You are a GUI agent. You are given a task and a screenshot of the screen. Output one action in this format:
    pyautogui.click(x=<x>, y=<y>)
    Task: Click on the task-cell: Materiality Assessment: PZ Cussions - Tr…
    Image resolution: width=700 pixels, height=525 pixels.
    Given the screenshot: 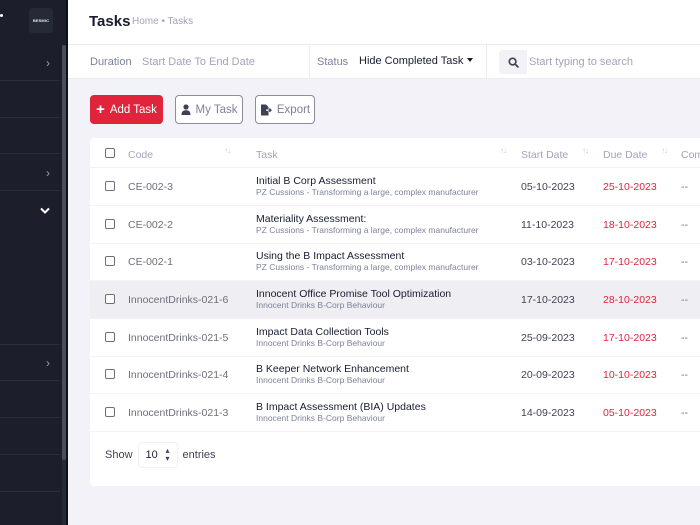 What is the action you would take?
    pyautogui.click(x=367, y=224)
    